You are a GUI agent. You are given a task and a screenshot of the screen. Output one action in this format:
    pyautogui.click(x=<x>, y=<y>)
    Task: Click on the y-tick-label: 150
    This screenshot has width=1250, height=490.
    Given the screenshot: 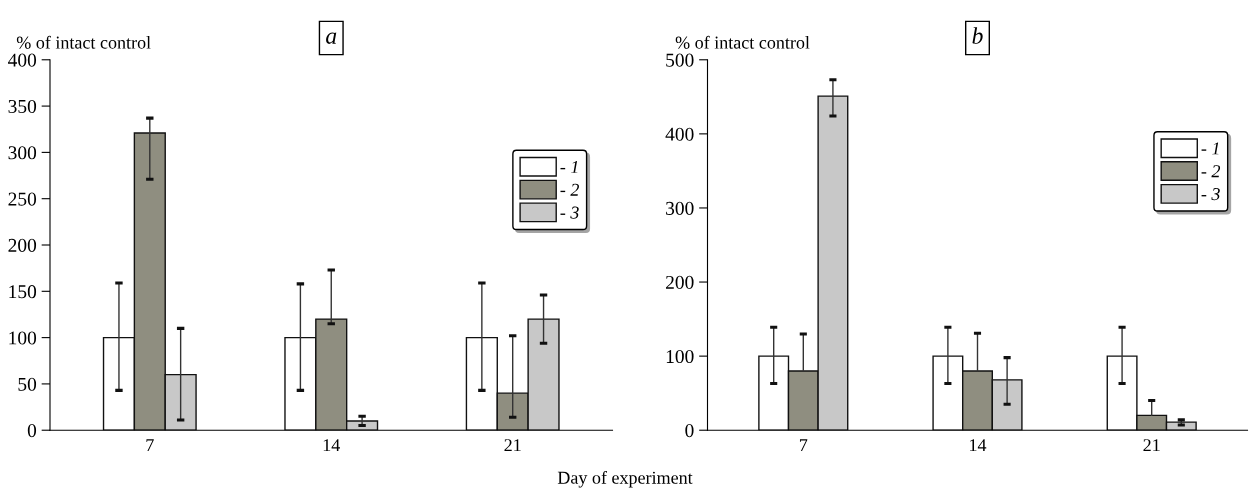 What is the action you would take?
    pyautogui.click(x=23, y=292)
    